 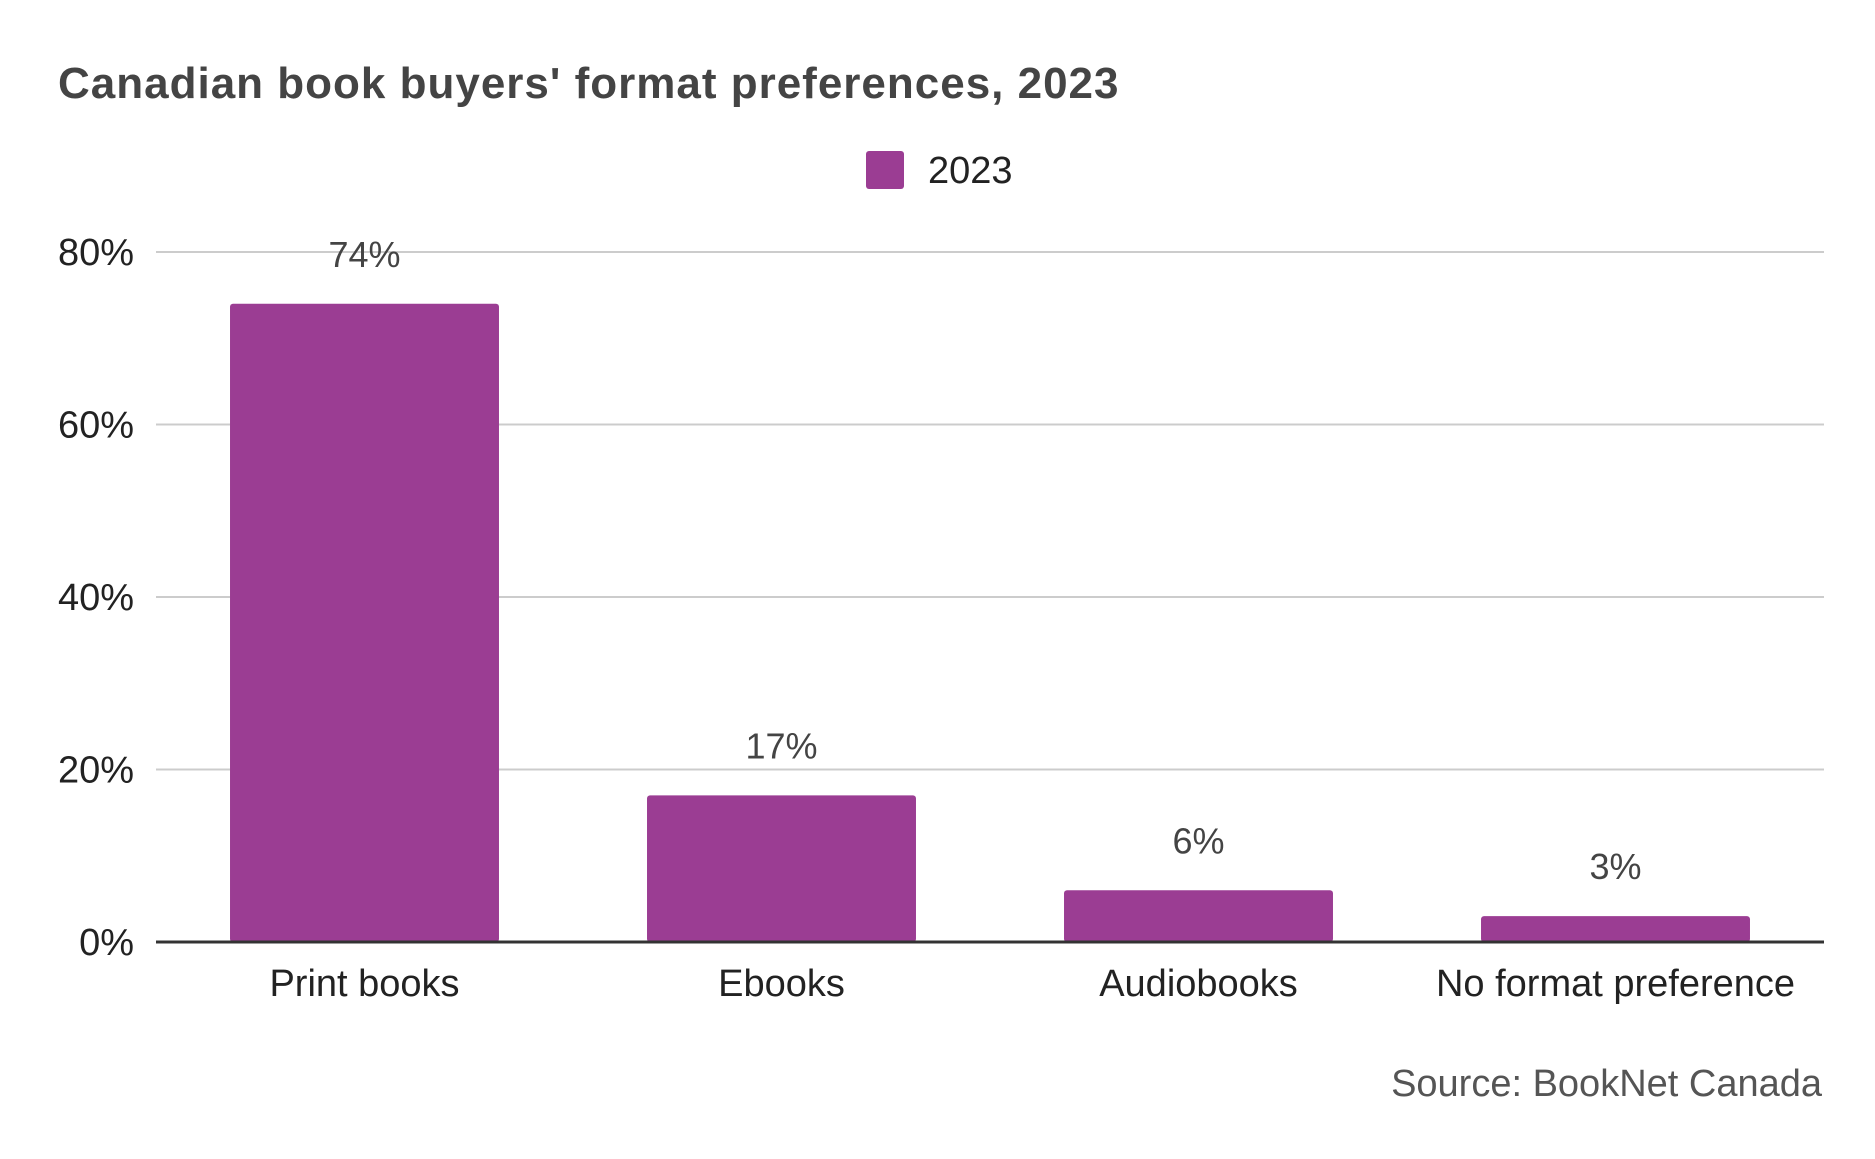 I want to click on source-note: Source: BookNet Canada, so click(x=1607, y=1084).